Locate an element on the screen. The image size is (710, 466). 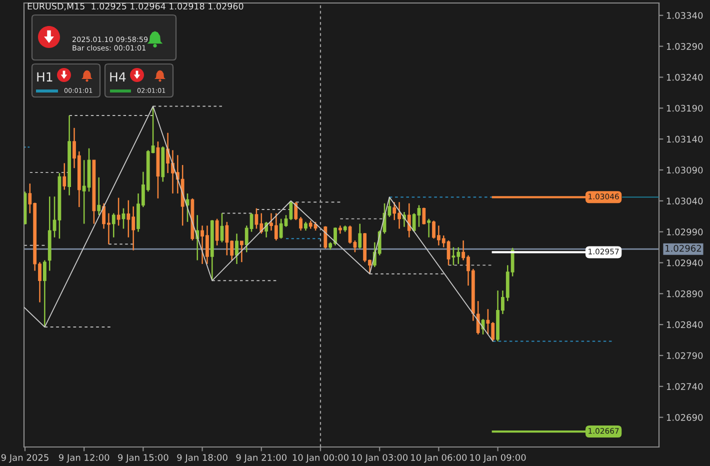
y-tick-label: 1.02740 is located at coordinates (684, 386).